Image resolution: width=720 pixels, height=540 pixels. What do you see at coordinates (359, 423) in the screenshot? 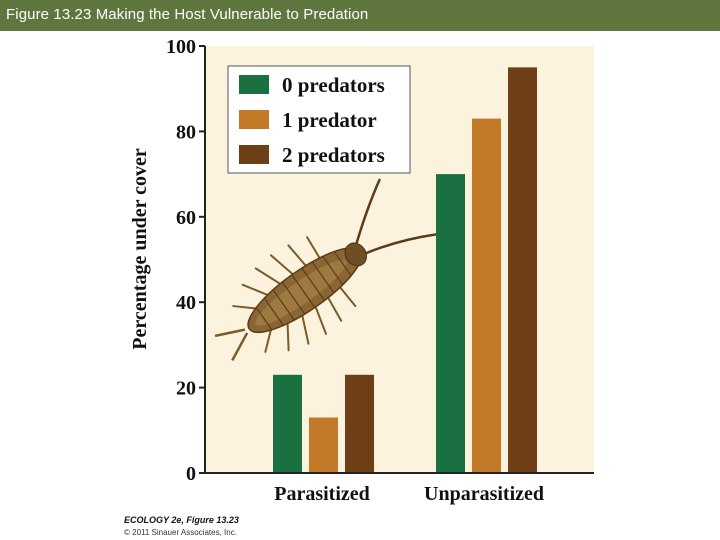
I see `bar-parasitized-2-predators` at bounding box center [359, 423].